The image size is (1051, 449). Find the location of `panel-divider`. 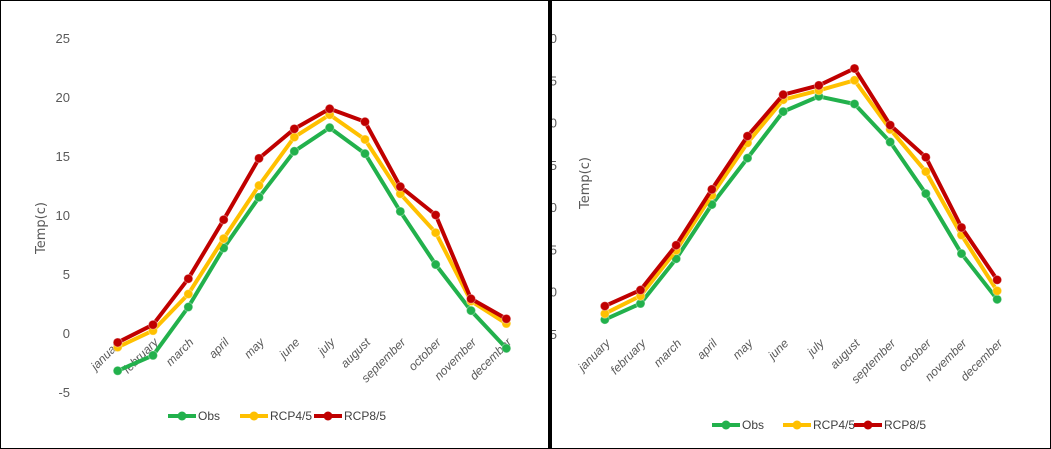

panel-divider is located at coordinates (550, 224).